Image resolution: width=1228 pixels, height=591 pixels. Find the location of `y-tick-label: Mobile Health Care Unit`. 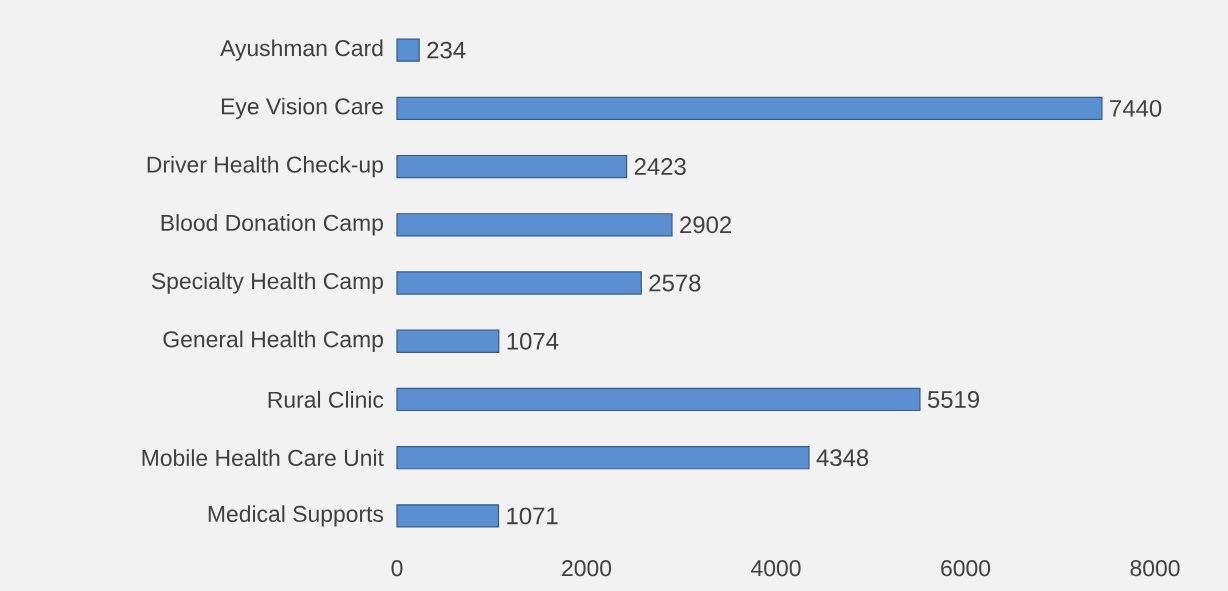

y-tick-label: Mobile Health Care Unit is located at coordinates (263, 458).